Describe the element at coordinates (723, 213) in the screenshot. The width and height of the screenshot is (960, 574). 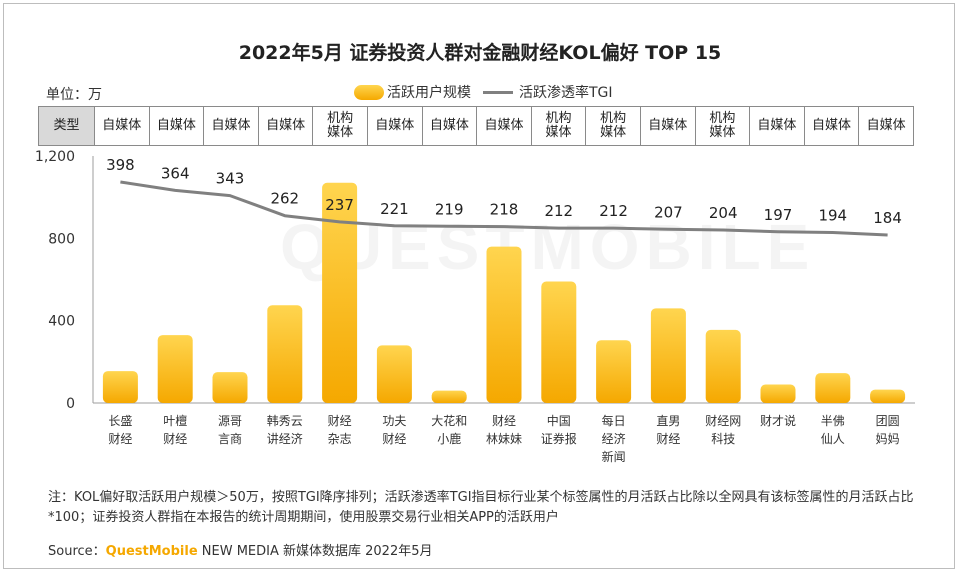
I see `tgi-data-label: 204` at that location.